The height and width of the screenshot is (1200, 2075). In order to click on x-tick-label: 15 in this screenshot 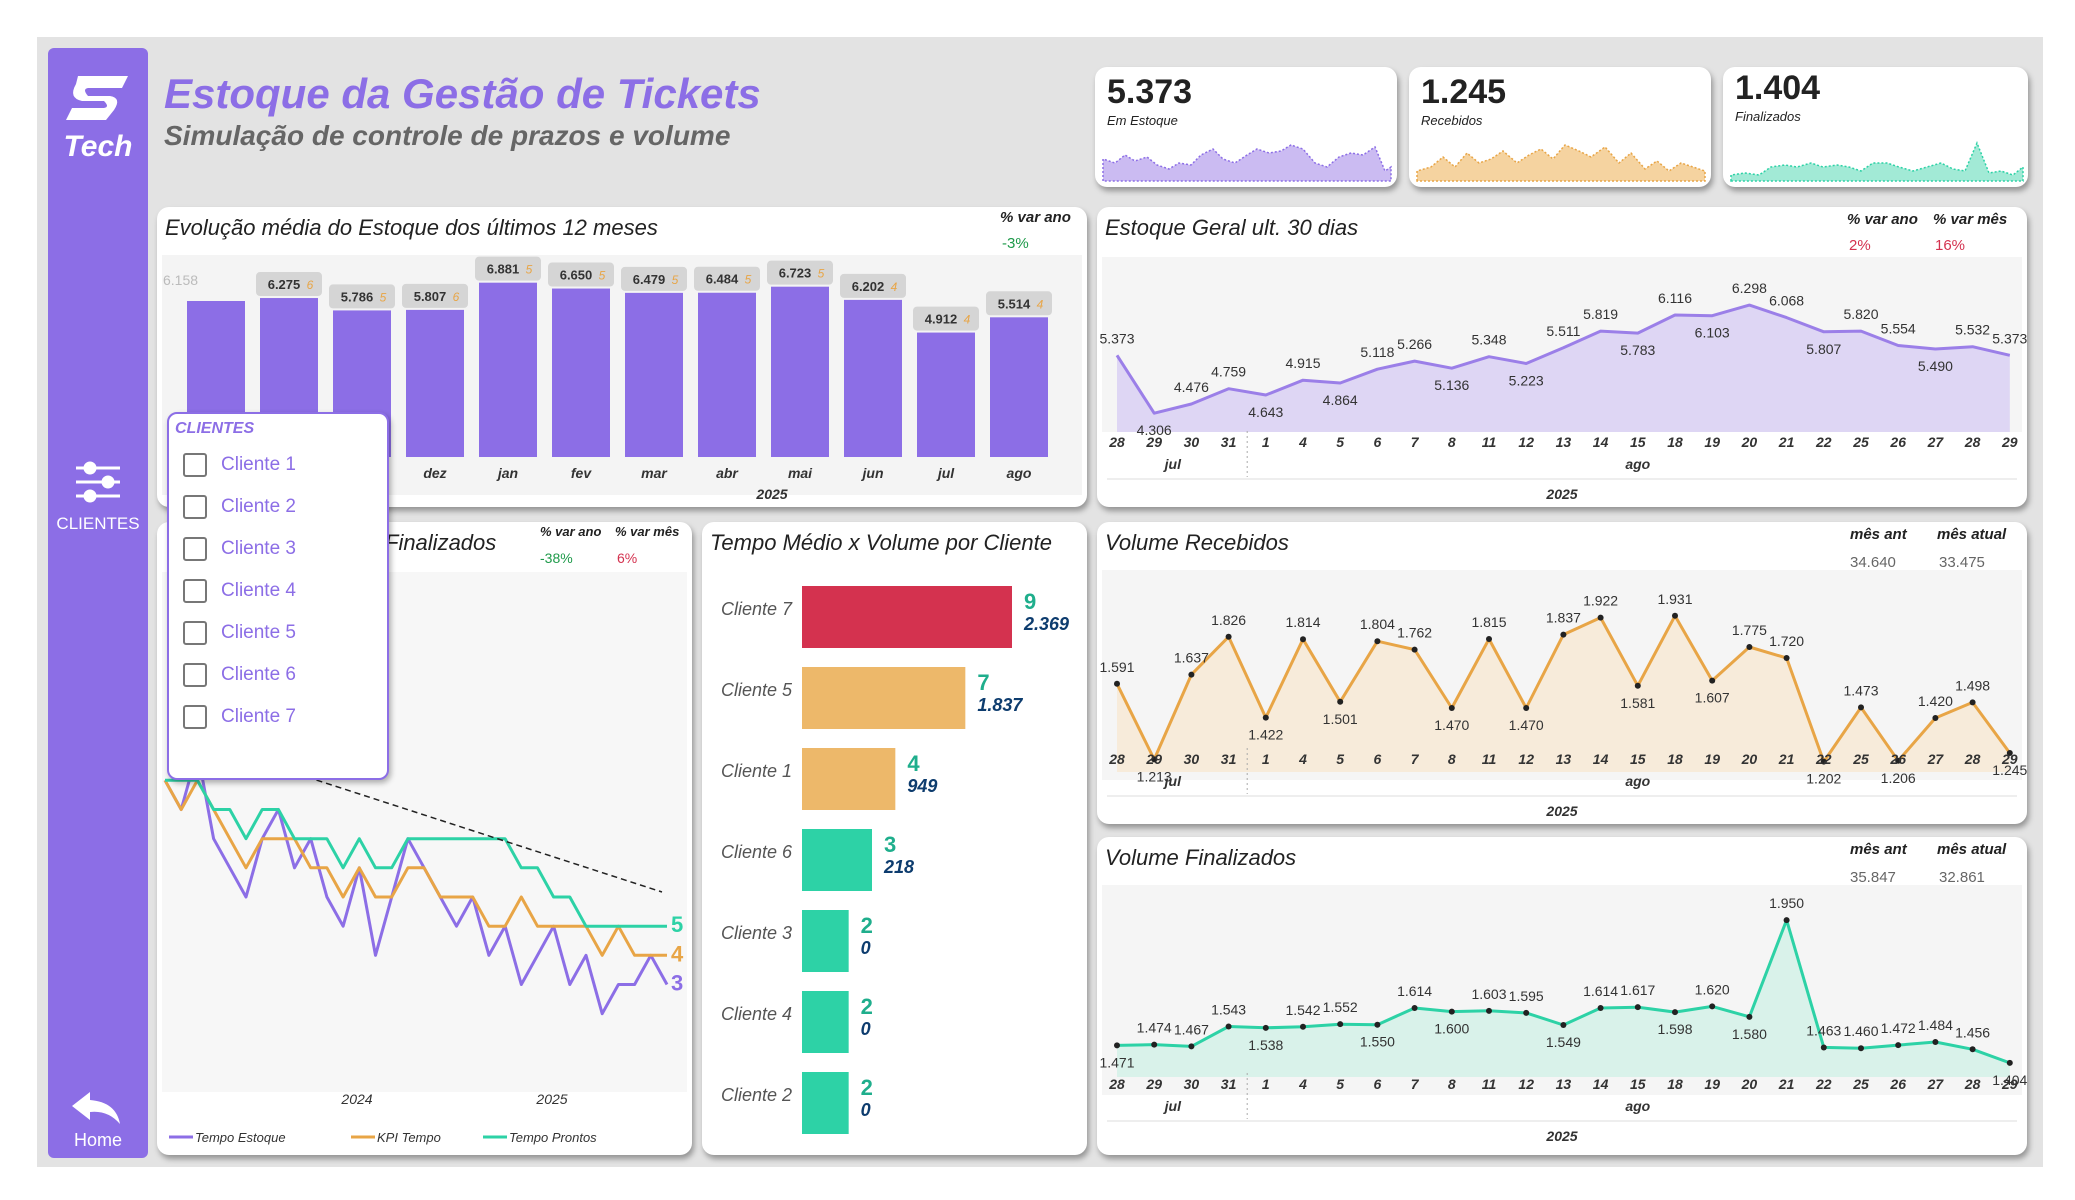, I will do `click(1638, 442)`.